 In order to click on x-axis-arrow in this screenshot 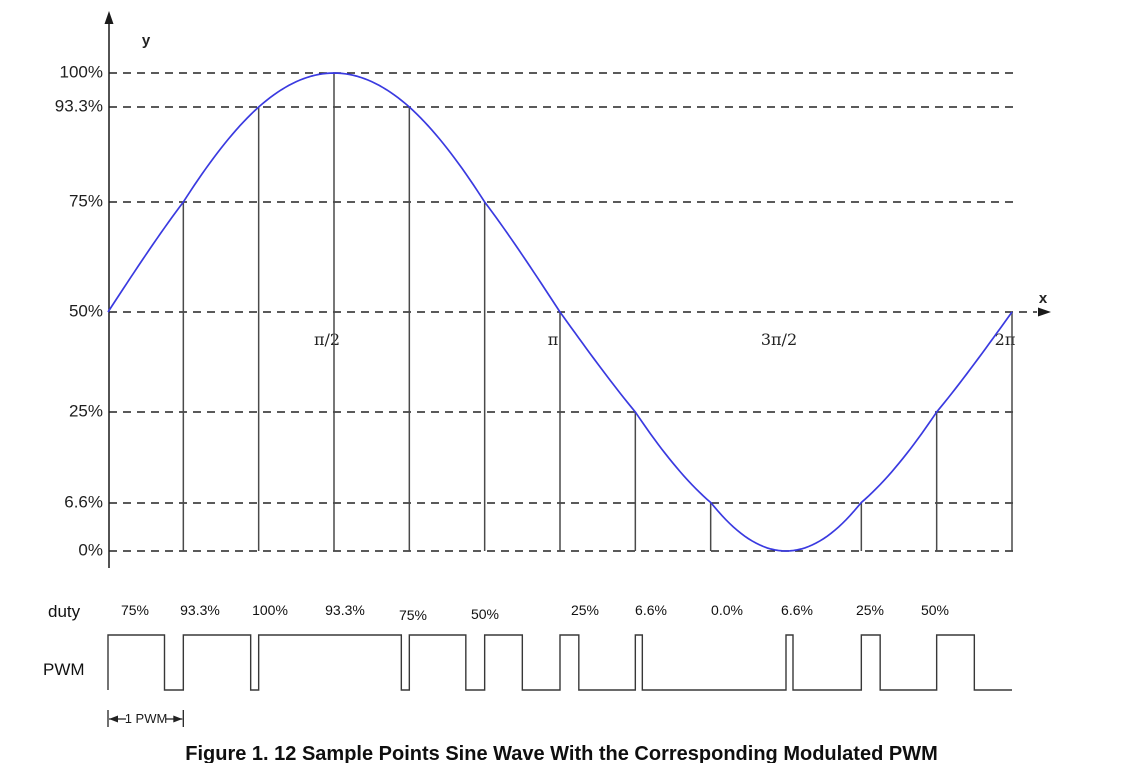, I will do `click(1044, 312)`.